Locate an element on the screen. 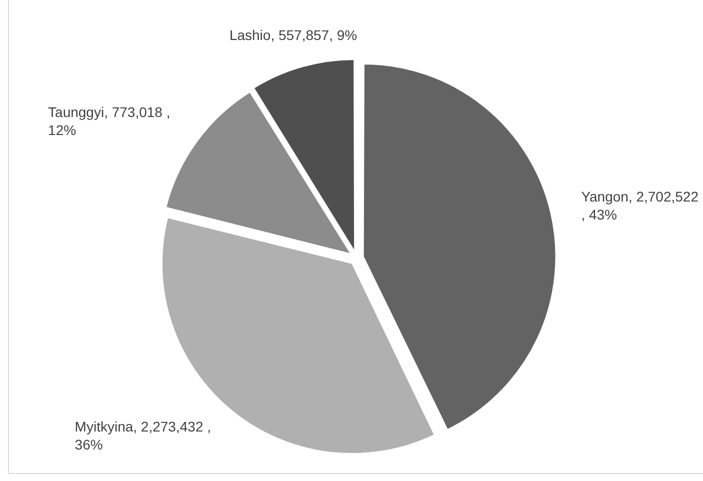 The image size is (703, 481). slice-label: Myitkyina, 2,273,432 , 36% is located at coordinates (142, 435).